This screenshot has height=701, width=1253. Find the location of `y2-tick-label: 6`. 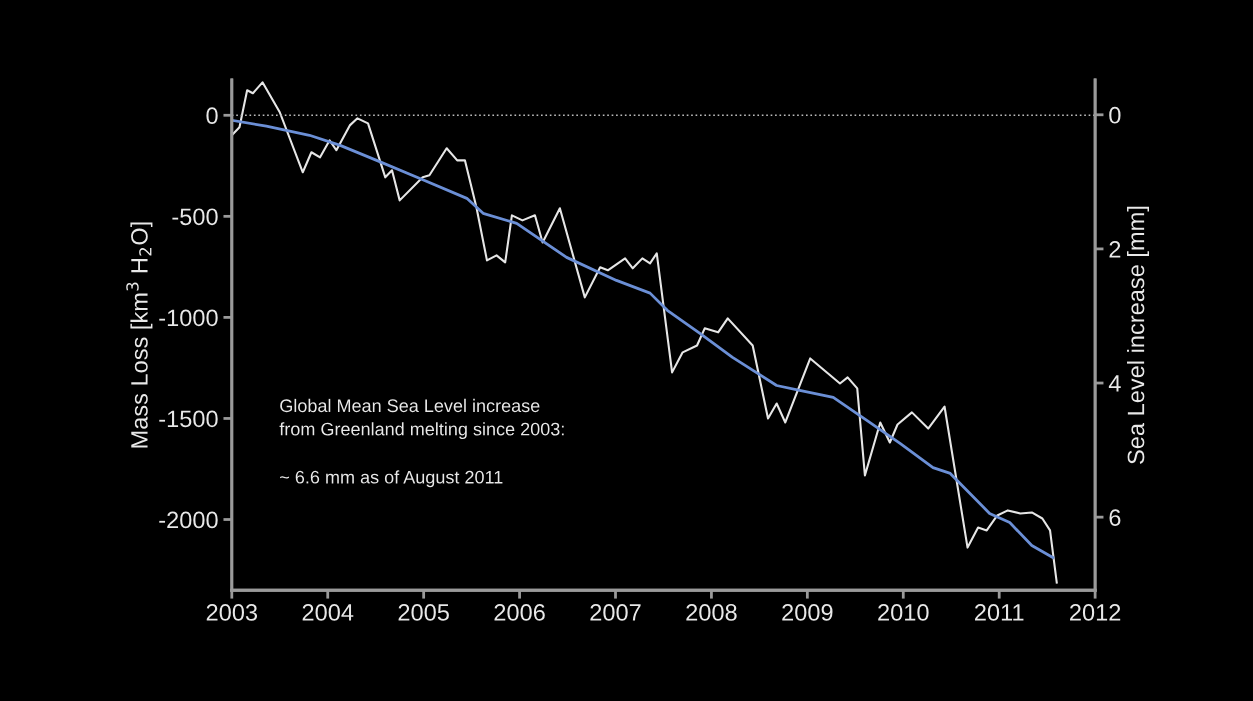

y2-tick-label: 6 is located at coordinates (1115, 517).